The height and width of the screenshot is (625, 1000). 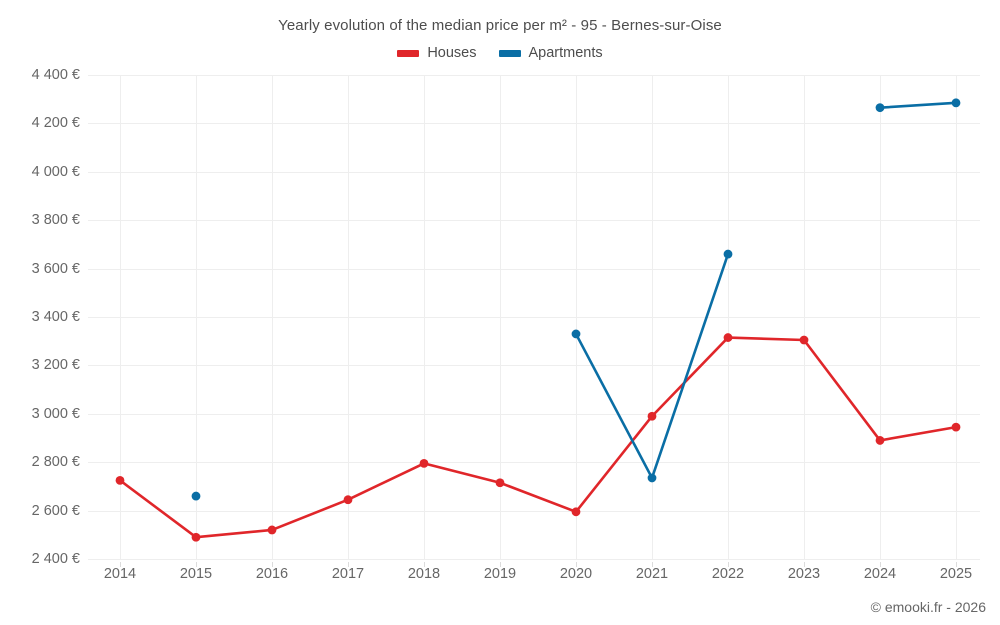 I want to click on y-tick-label: 3 200 €, so click(x=55, y=365).